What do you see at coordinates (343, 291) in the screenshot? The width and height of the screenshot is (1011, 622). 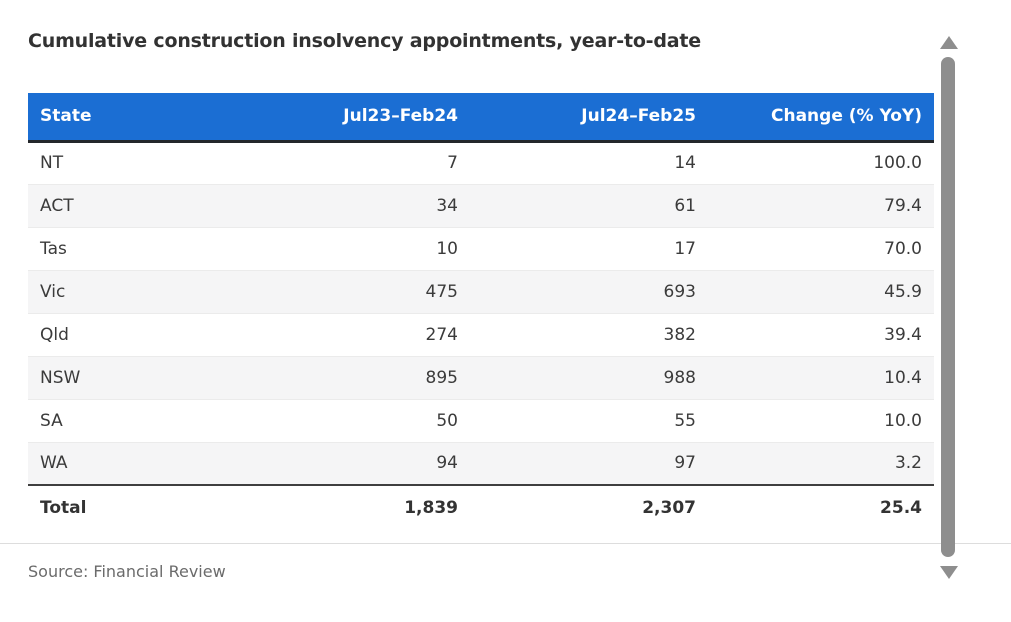 I see `cell-value: 475` at bounding box center [343, 291].